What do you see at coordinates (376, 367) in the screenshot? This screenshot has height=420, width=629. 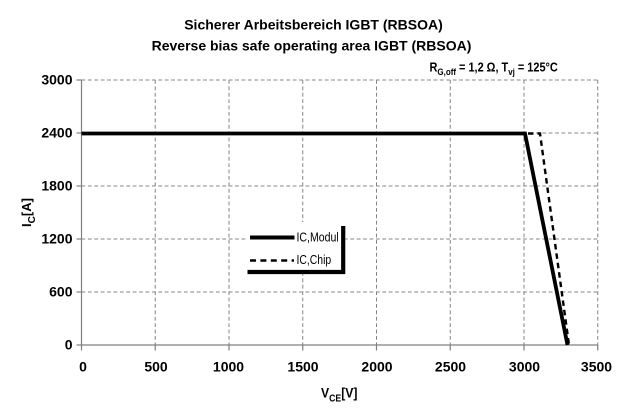 I see `svg-text: 2000` at bounding box center [376, 367].